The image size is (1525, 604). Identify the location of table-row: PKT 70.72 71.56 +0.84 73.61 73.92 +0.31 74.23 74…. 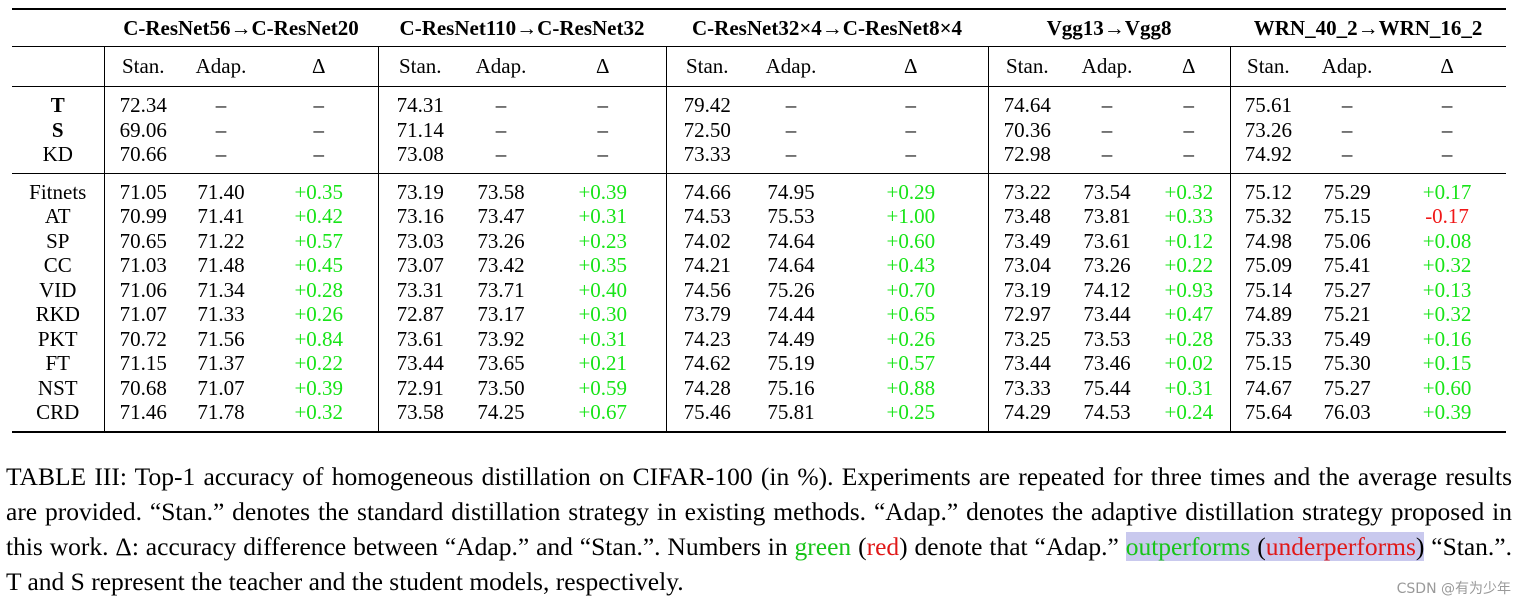
(759, 338).